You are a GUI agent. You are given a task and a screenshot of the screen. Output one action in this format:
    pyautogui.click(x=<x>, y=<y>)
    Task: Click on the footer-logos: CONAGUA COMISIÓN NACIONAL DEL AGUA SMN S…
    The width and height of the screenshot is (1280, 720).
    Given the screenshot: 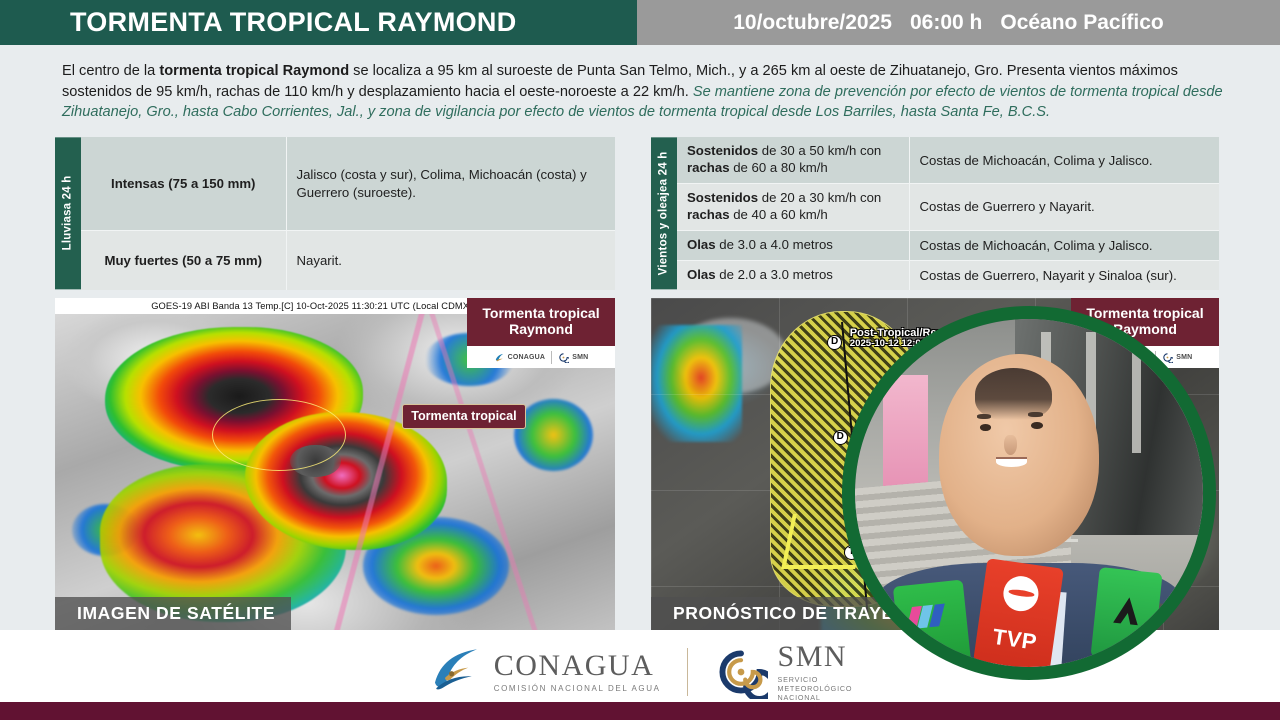 What is the action you would take?
    pyautogui.click(x=640, y=672)
    